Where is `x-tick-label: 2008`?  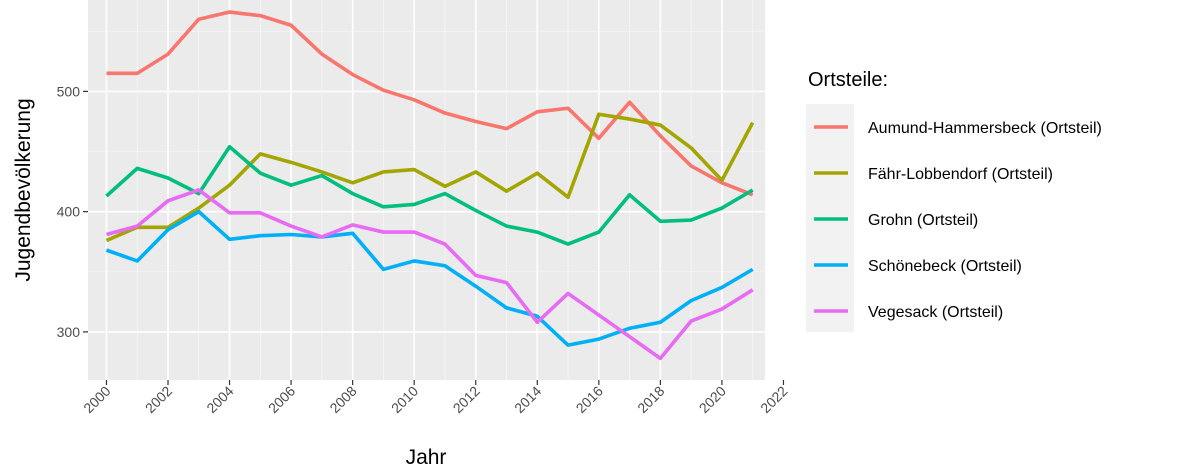
x-tick-label: 2008 is located at coordinates (342, 399).